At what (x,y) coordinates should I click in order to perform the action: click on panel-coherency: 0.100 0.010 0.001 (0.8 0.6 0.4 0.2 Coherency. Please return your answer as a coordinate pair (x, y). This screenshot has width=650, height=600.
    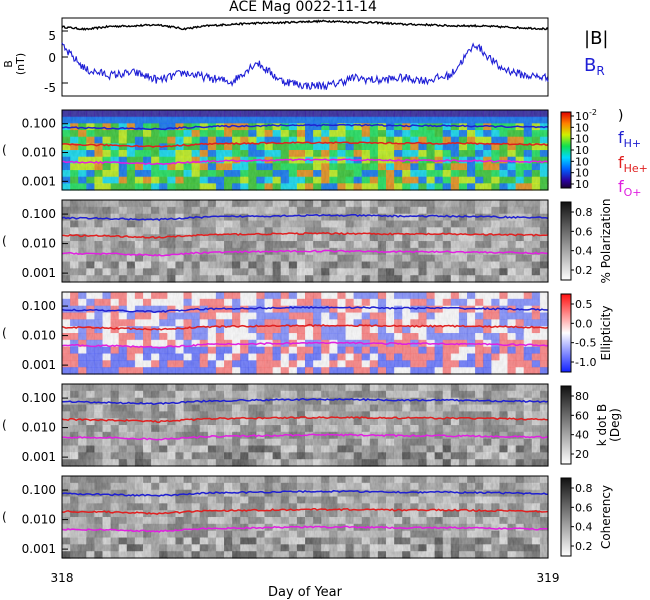
    Looking at the image, I should click on (307, 517).